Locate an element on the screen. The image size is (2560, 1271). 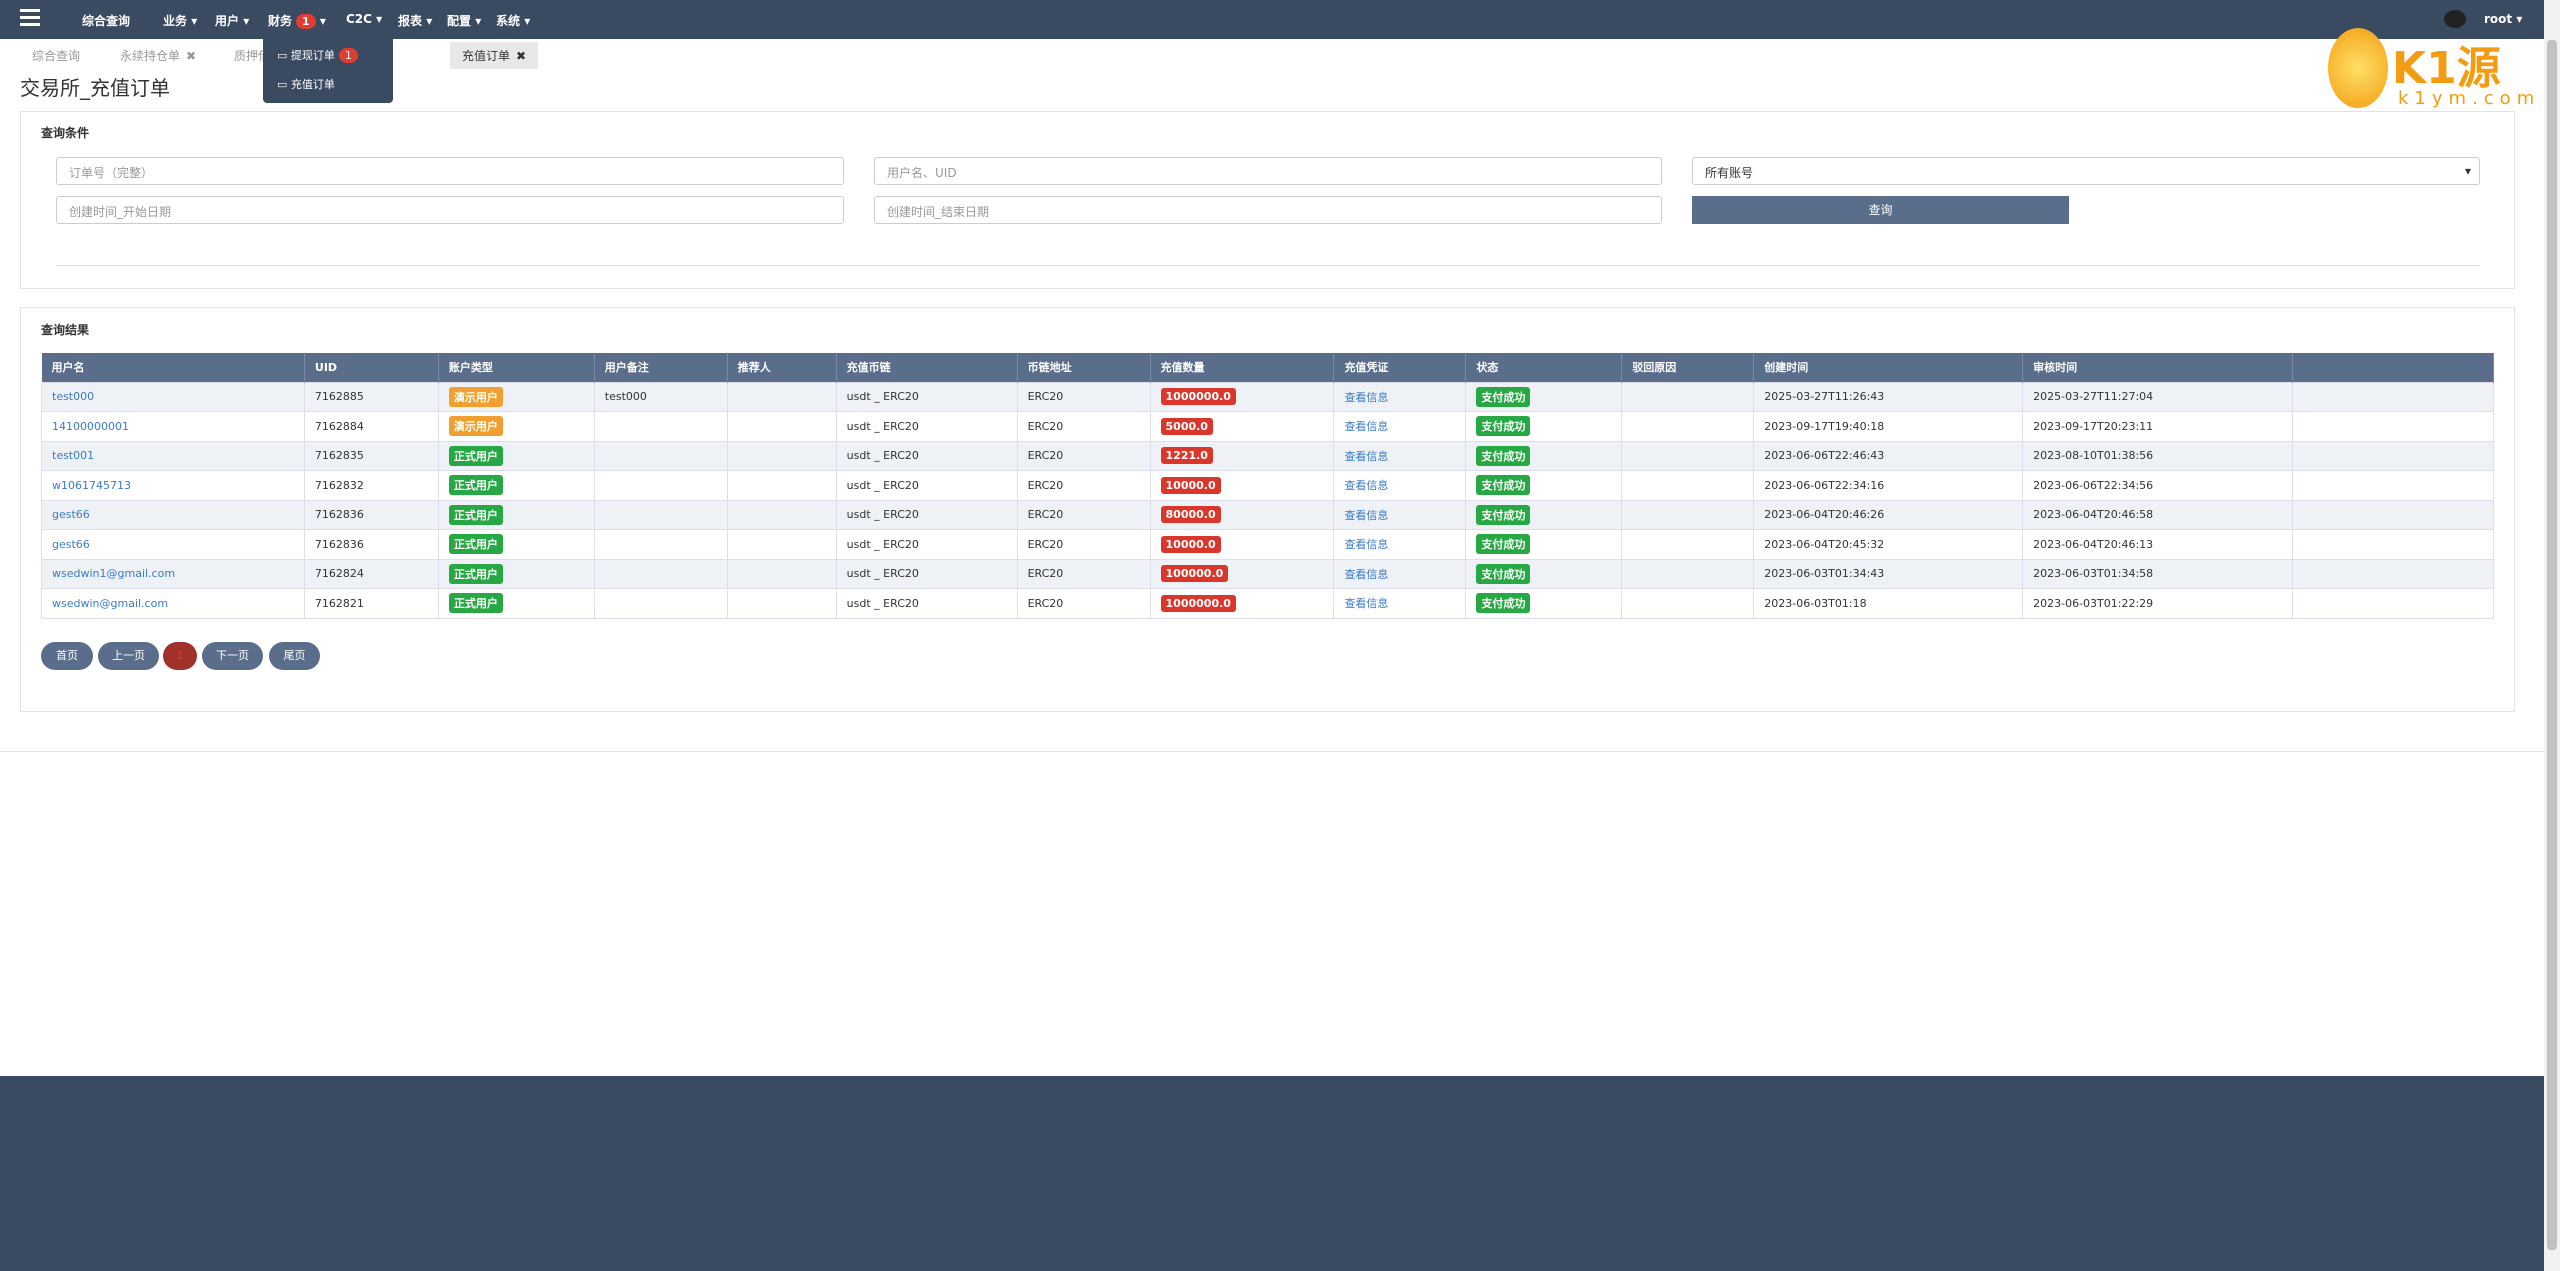
tab: 永续持仓单 ✖ is located at coordinates (158, 55).